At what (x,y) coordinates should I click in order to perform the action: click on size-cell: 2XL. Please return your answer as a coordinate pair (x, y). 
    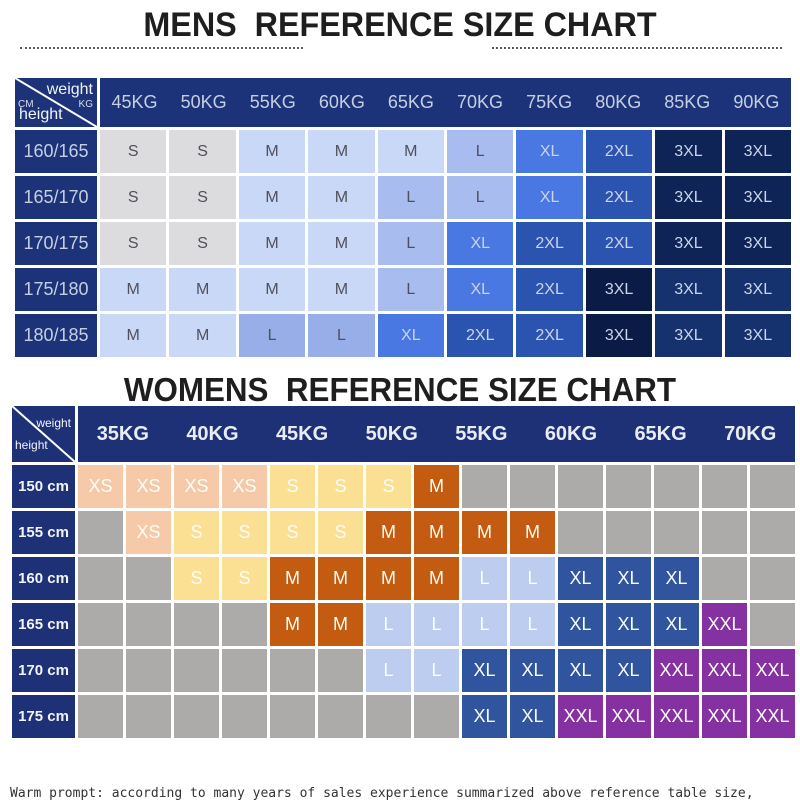
    Looking at the image, I should click on (619, 243).